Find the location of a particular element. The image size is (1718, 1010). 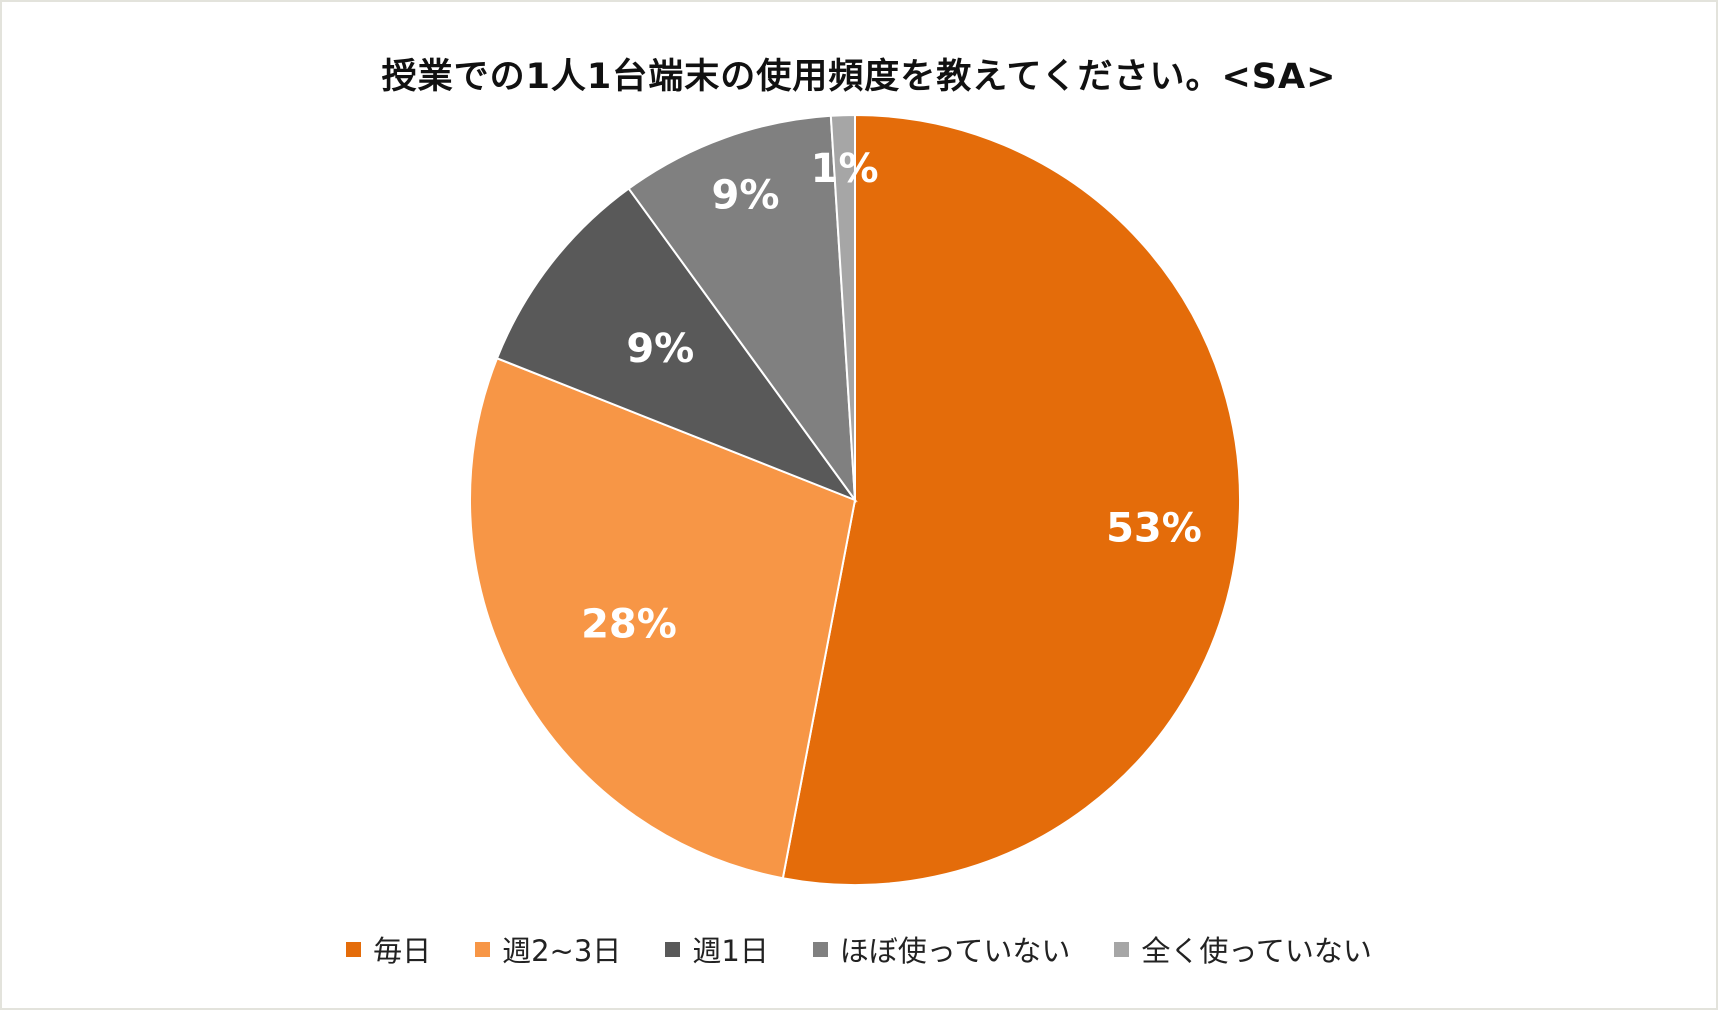

chart-title: 授業での1人1台端末の使用頻度を教えてください。<SA> is located at coordinates (859, 77).